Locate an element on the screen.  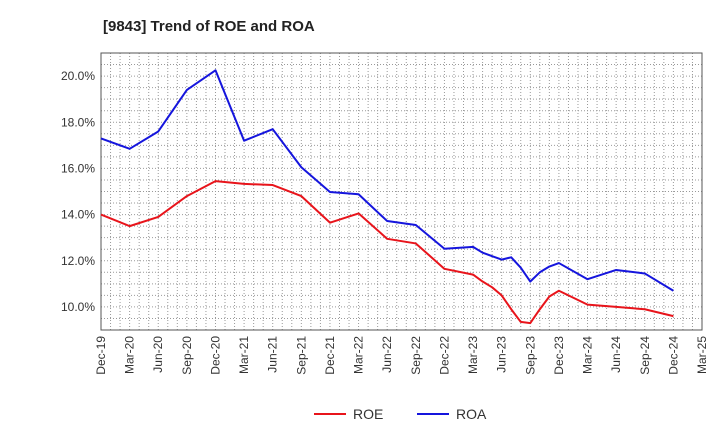
y-tick-label: 18.0% is located at coordinates (78, 122).